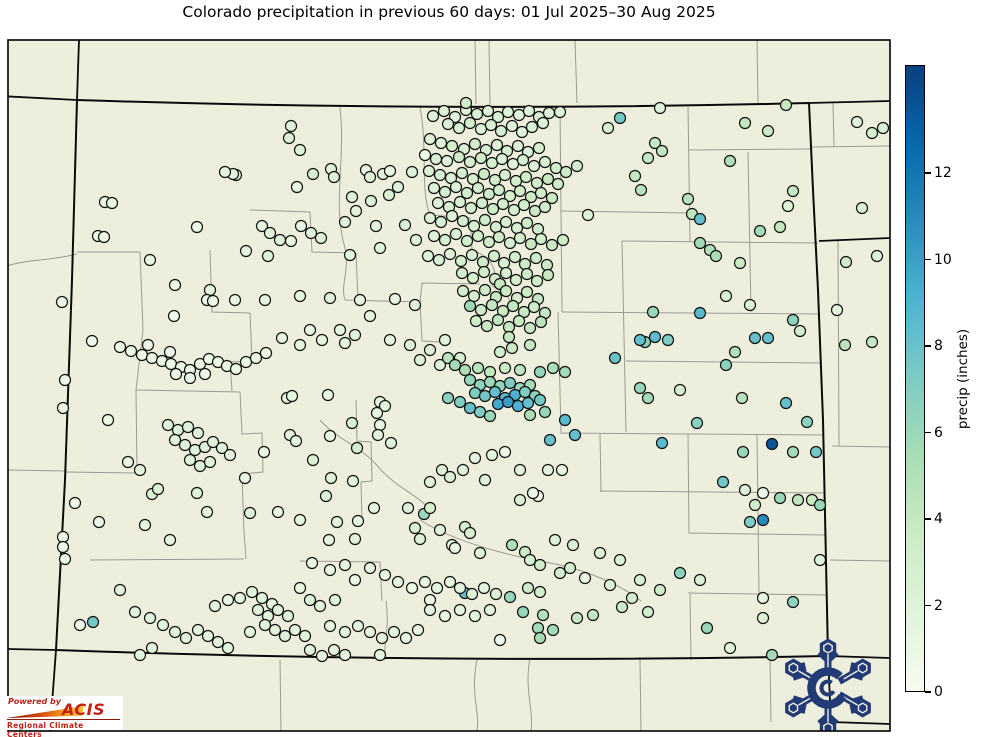 Image resolution: width=982 pixels, height=737 pixels. What do you see at coordinates (928, 173) in the screenshot?
I see `colorbar-tick` at bounding box center [928, 173].